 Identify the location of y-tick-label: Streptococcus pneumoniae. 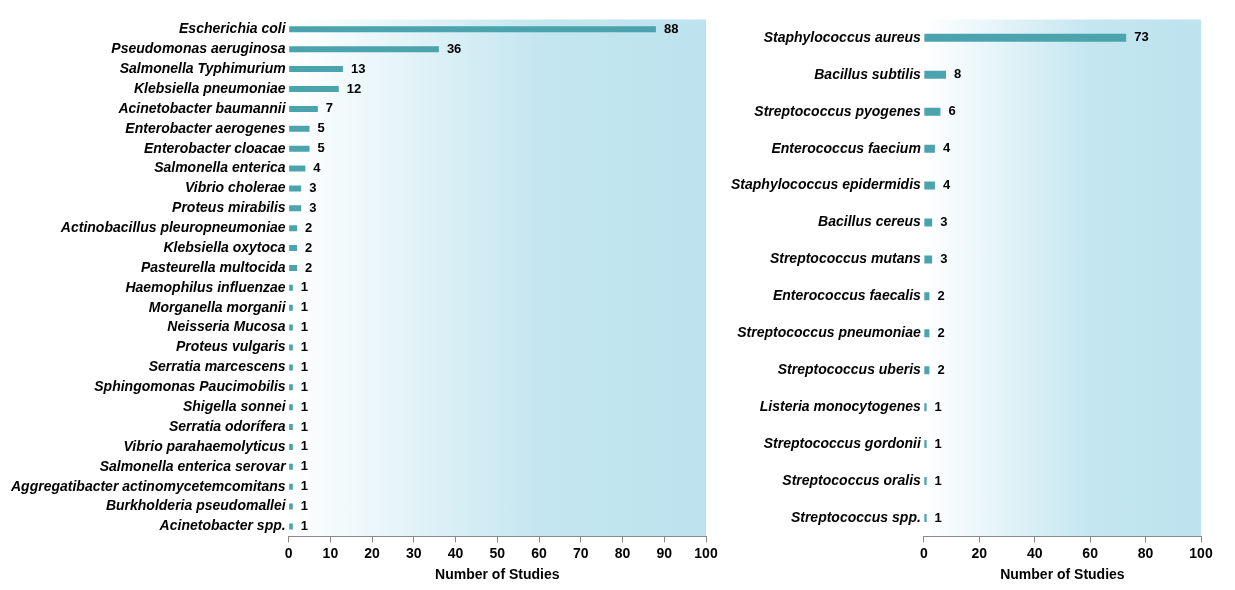
(829, 332).